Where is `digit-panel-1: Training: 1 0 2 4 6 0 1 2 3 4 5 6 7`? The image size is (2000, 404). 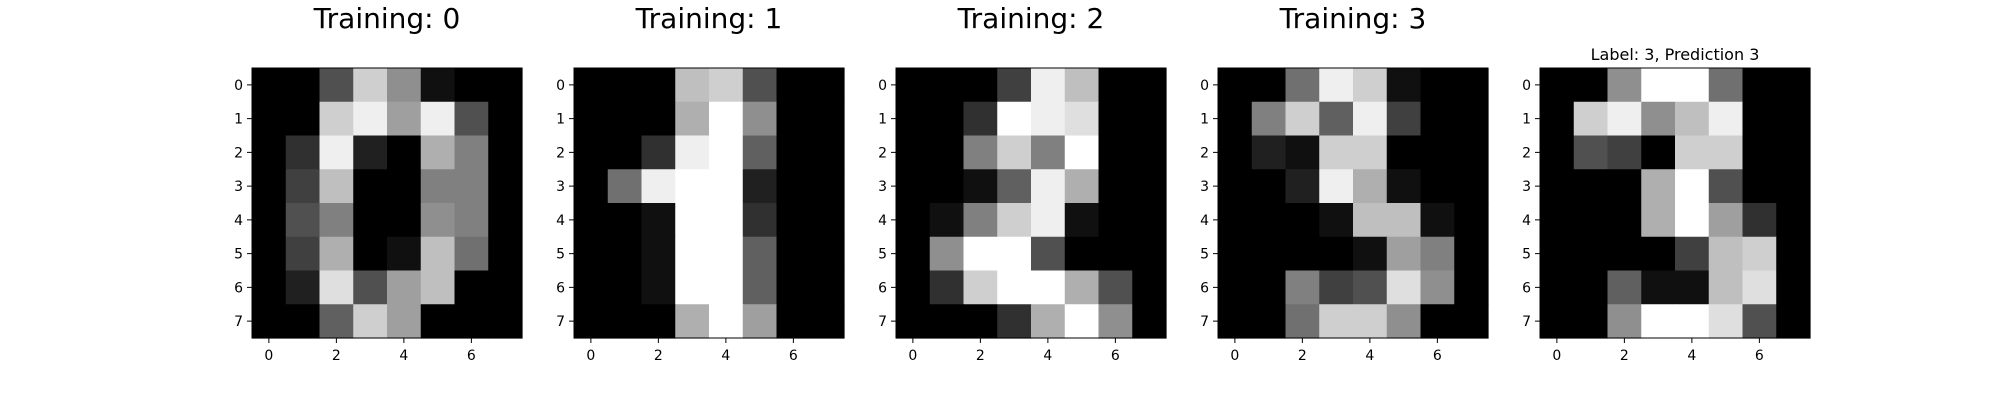 digit-panel-1: Training: 1 0 2 4 6 0 1 2 3 4 5 6 7 is located at coordinates (700, 183).